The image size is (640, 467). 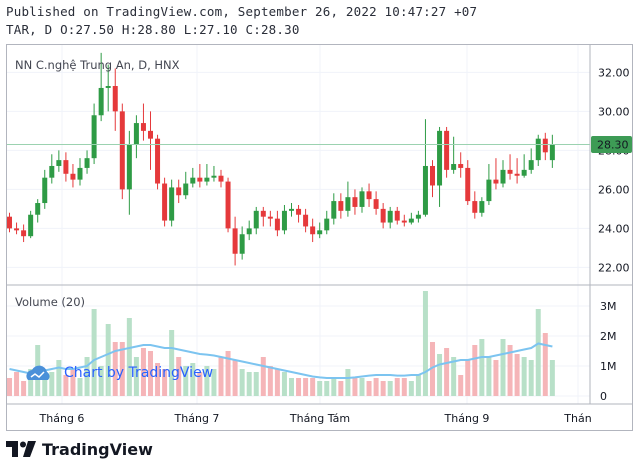 What do you see at coordinates (50, 302) in the screenshot?
I see `volume-title: Volume (20)` at bounding box center [50, 302].